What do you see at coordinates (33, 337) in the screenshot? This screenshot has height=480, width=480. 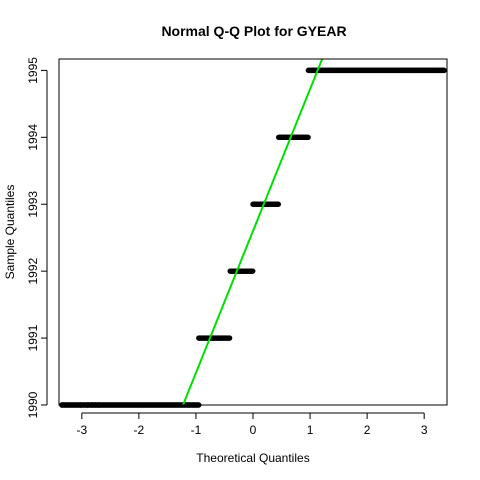 I see `y-tick-label: 1991` at bounding box center [33, 337].